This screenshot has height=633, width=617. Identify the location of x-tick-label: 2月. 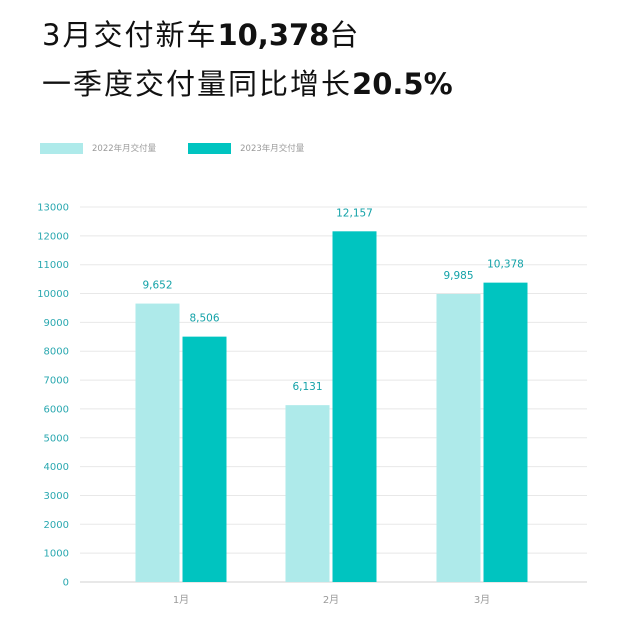
(331, 600).